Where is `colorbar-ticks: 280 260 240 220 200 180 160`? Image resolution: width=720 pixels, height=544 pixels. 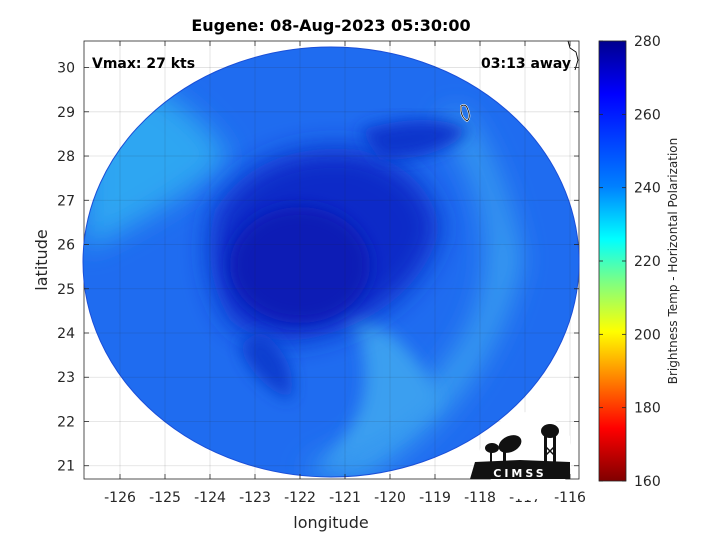 colorbar-ticks: 280 260 240 220 200 180 160 is located at coordinates (630, 262).